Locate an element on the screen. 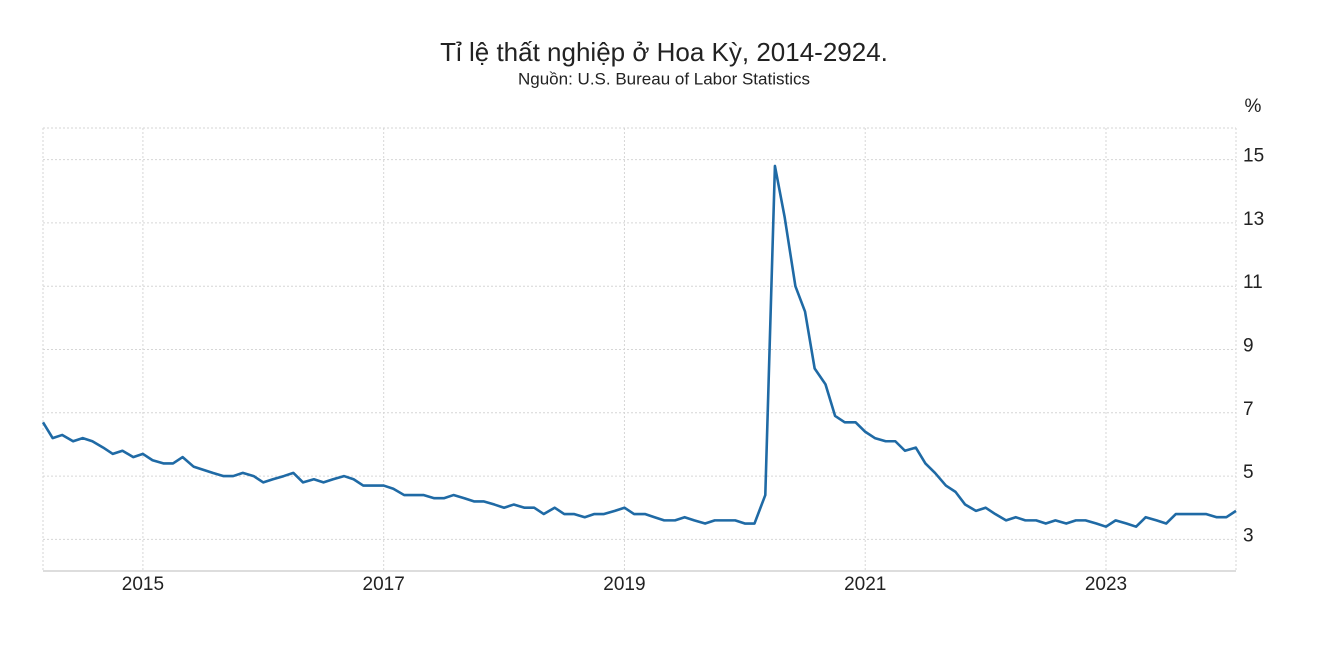 This screenshot has width=1321, height=668. y-tick-label: 5 is located at coordinates (1248, 472).